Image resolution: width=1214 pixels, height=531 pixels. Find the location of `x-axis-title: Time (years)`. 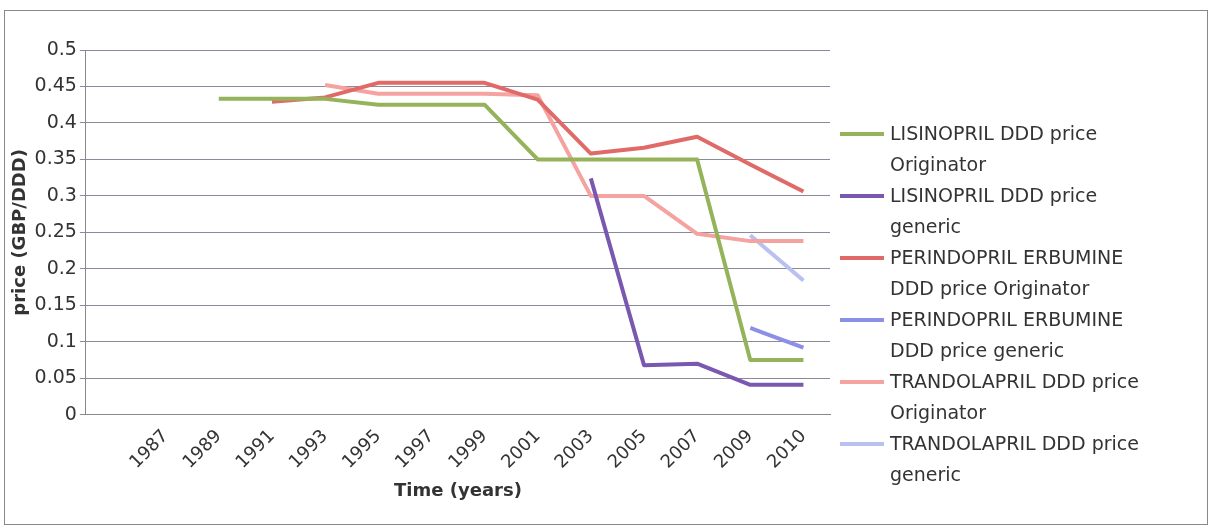

x-axis-title: Time (years) is located at coordinates (458, 489).